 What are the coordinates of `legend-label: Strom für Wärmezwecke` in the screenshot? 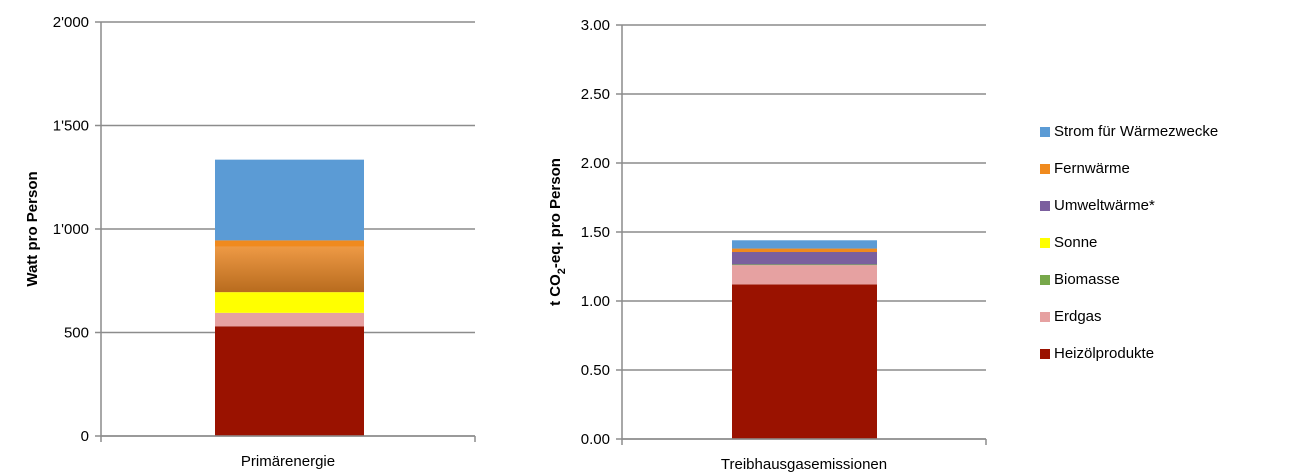 It's located at (1136, 131).